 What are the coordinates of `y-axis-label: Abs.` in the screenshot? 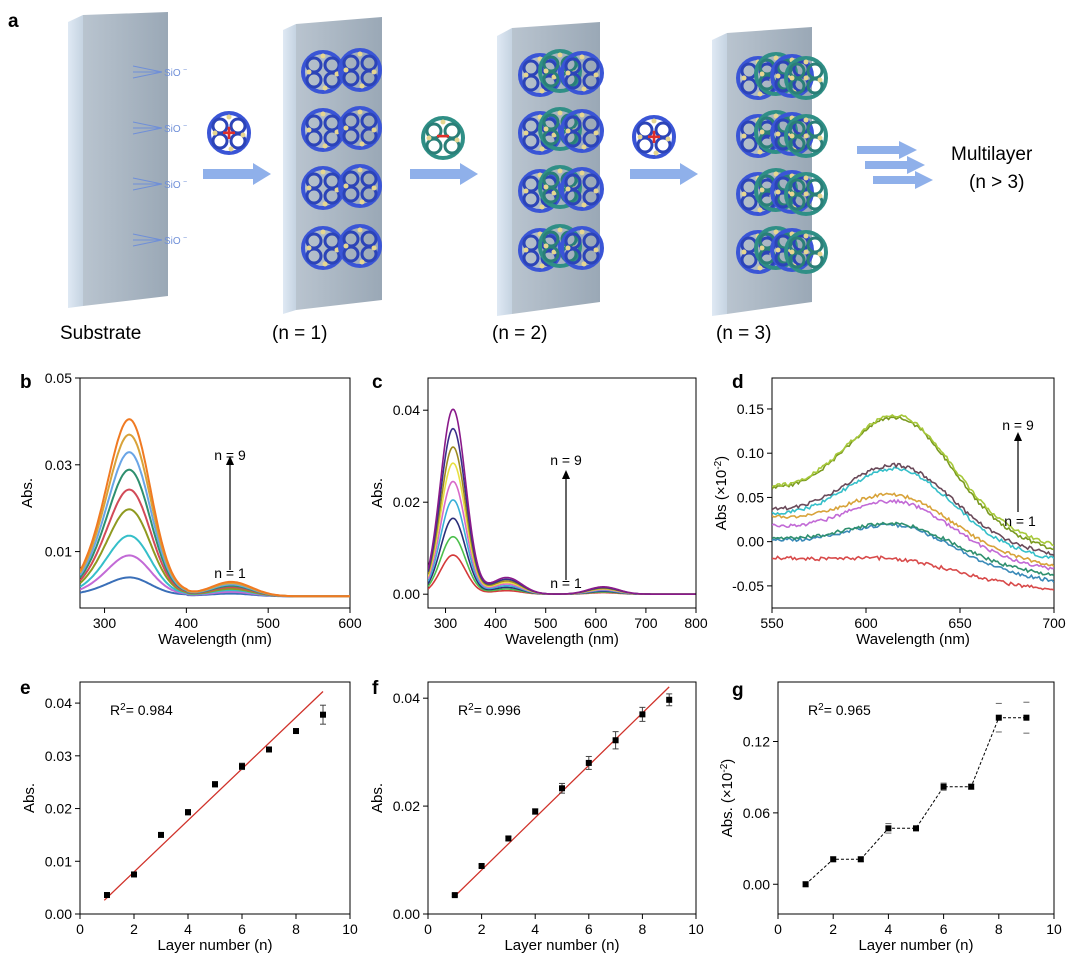 It's located at (27, 493).